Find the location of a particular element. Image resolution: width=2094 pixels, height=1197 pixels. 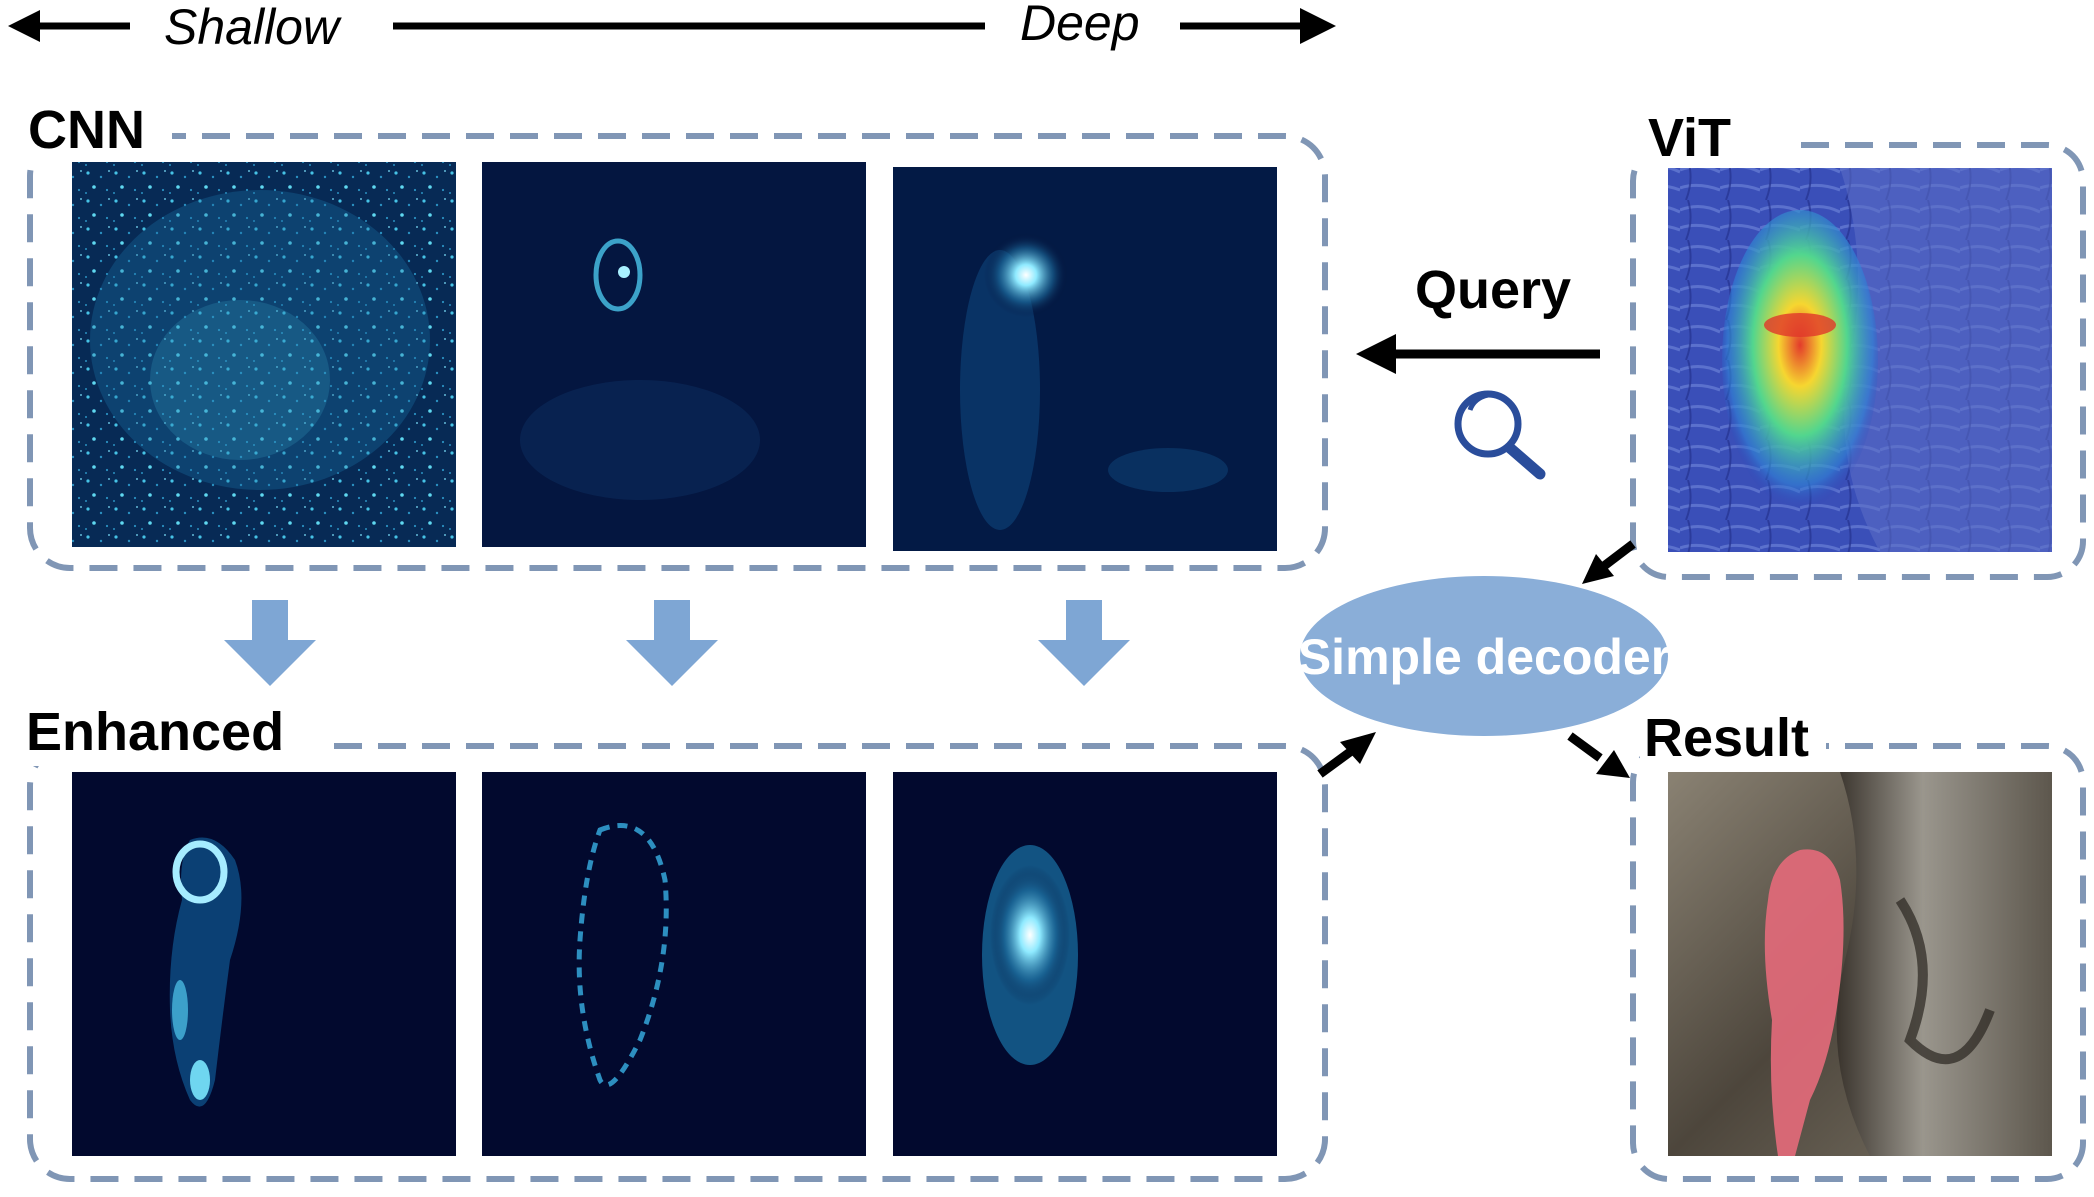

depth-axis: Shallow Deep is located at coordinates (672, 27).